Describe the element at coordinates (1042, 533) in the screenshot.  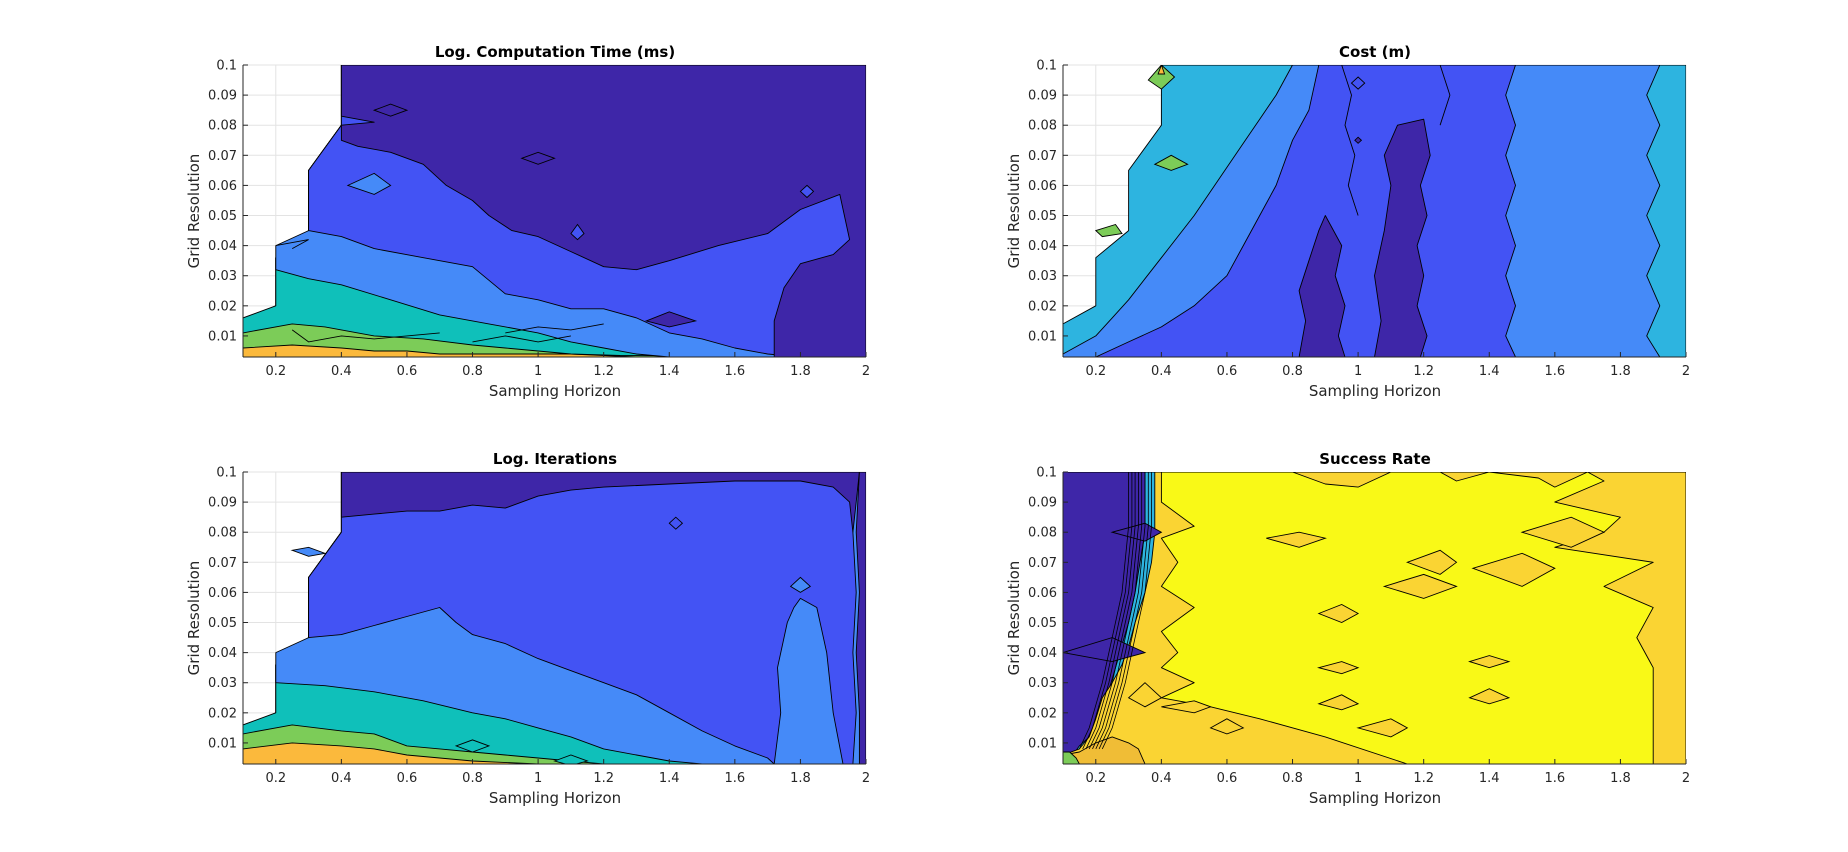
I see `success-rate-y-tick-label: 0.08` at that location.